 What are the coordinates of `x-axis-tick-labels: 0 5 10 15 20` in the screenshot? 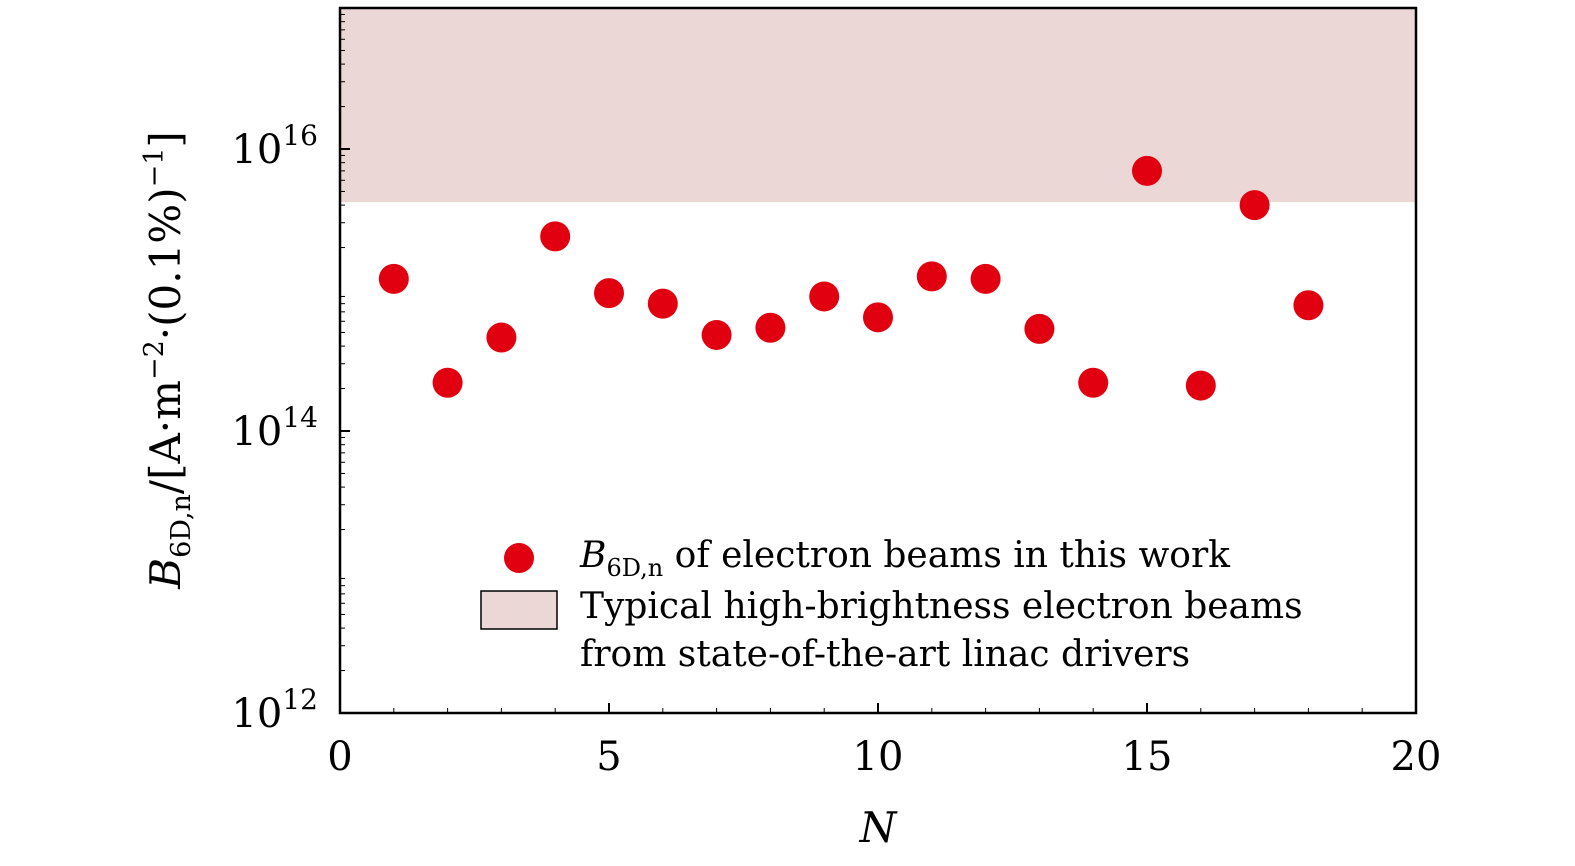 It's located at (884, 757).